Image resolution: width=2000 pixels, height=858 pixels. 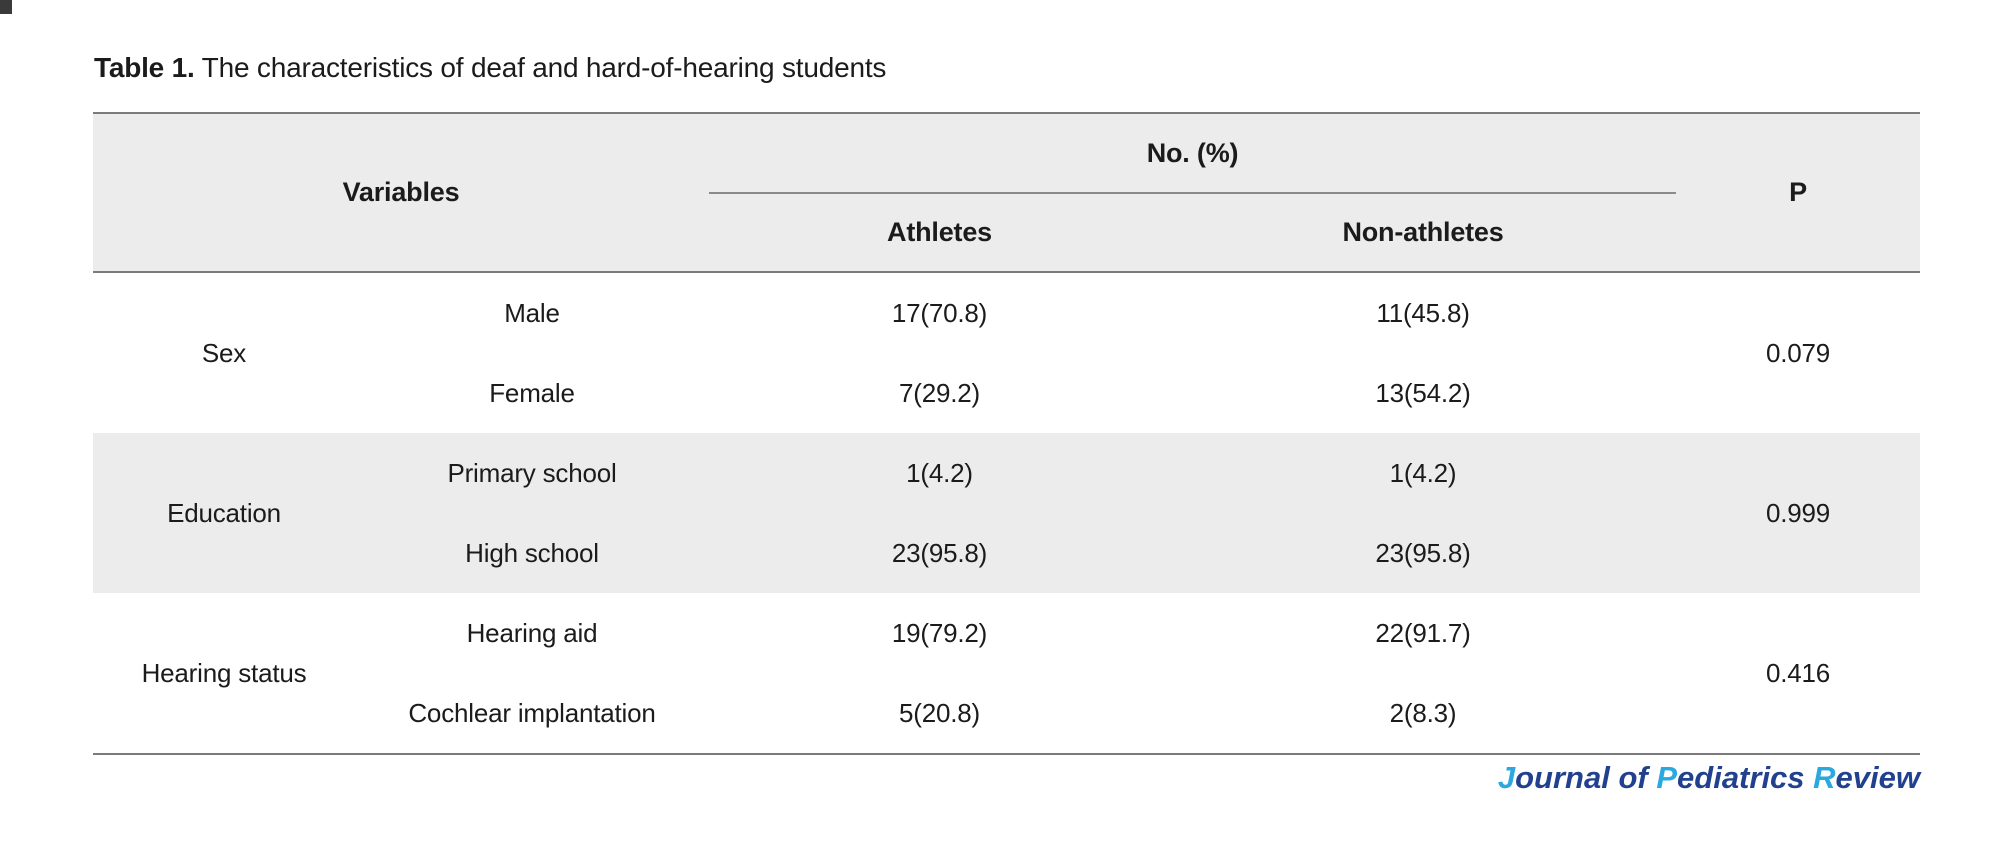 I want to click on header-non-athletes: Non-athletes, so click(x=1423, y=232).